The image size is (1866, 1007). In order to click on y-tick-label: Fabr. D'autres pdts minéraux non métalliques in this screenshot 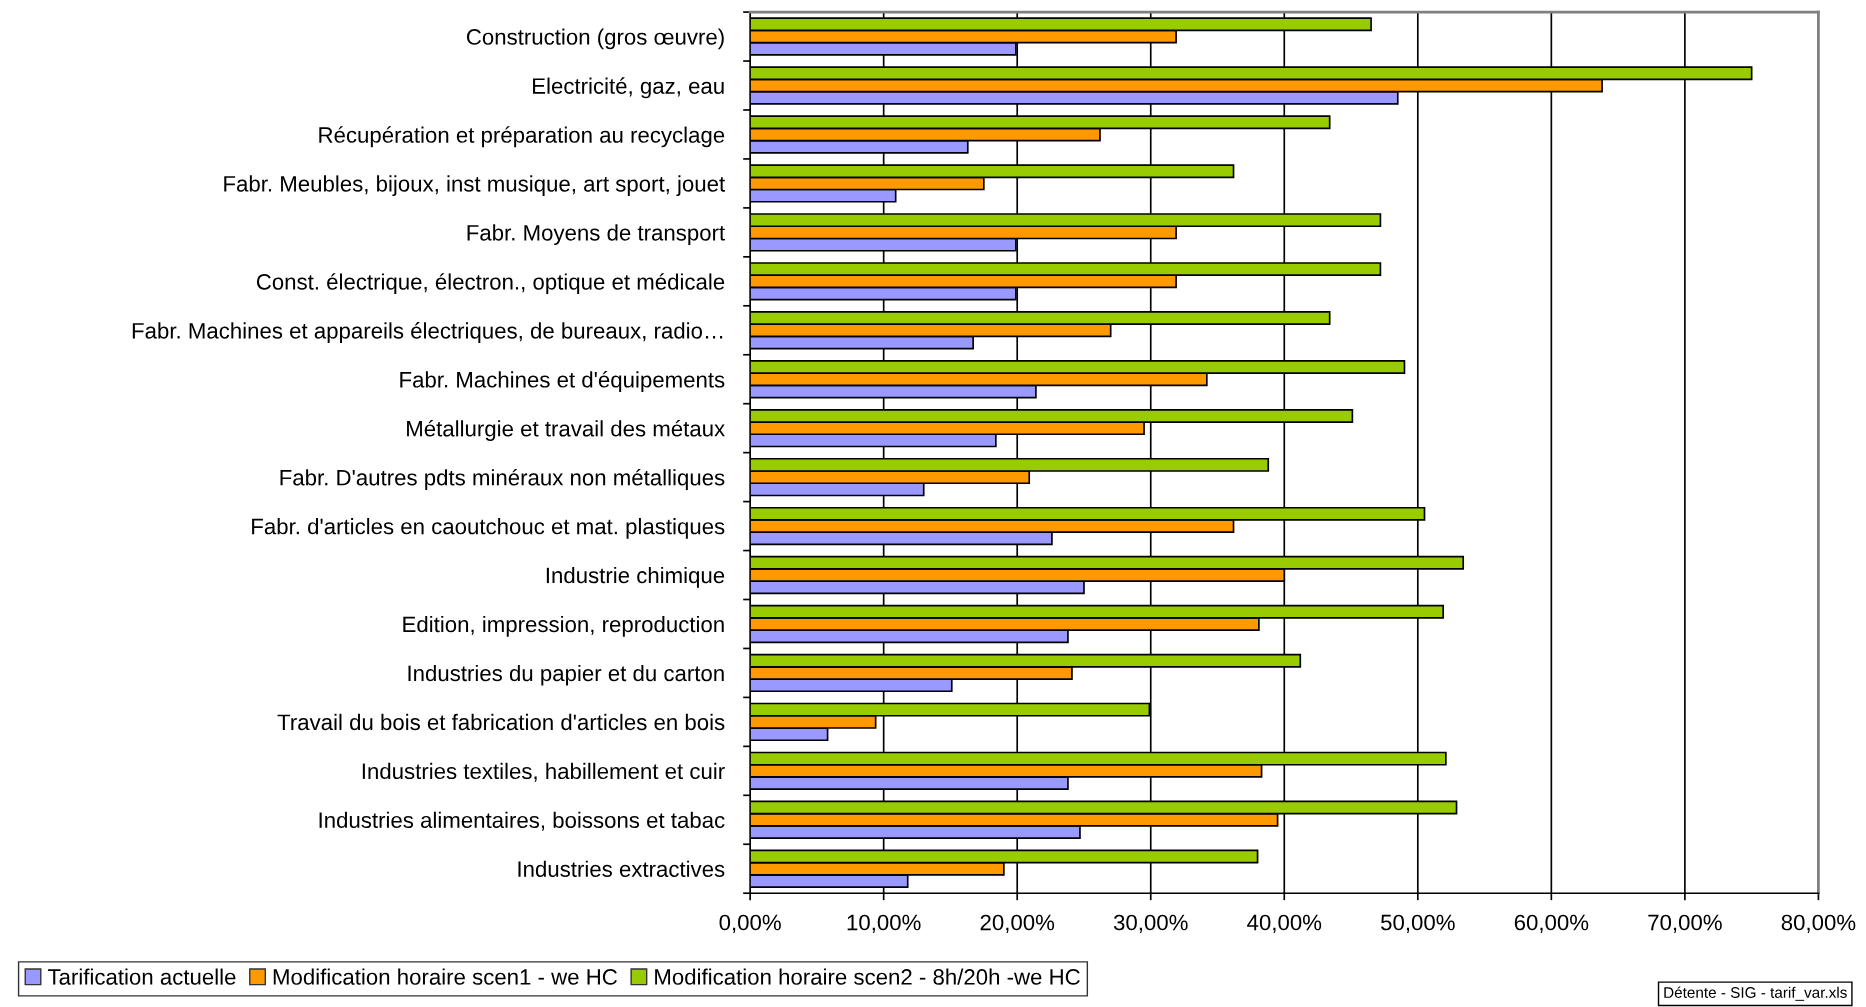, I will do `click(502, 479)`.